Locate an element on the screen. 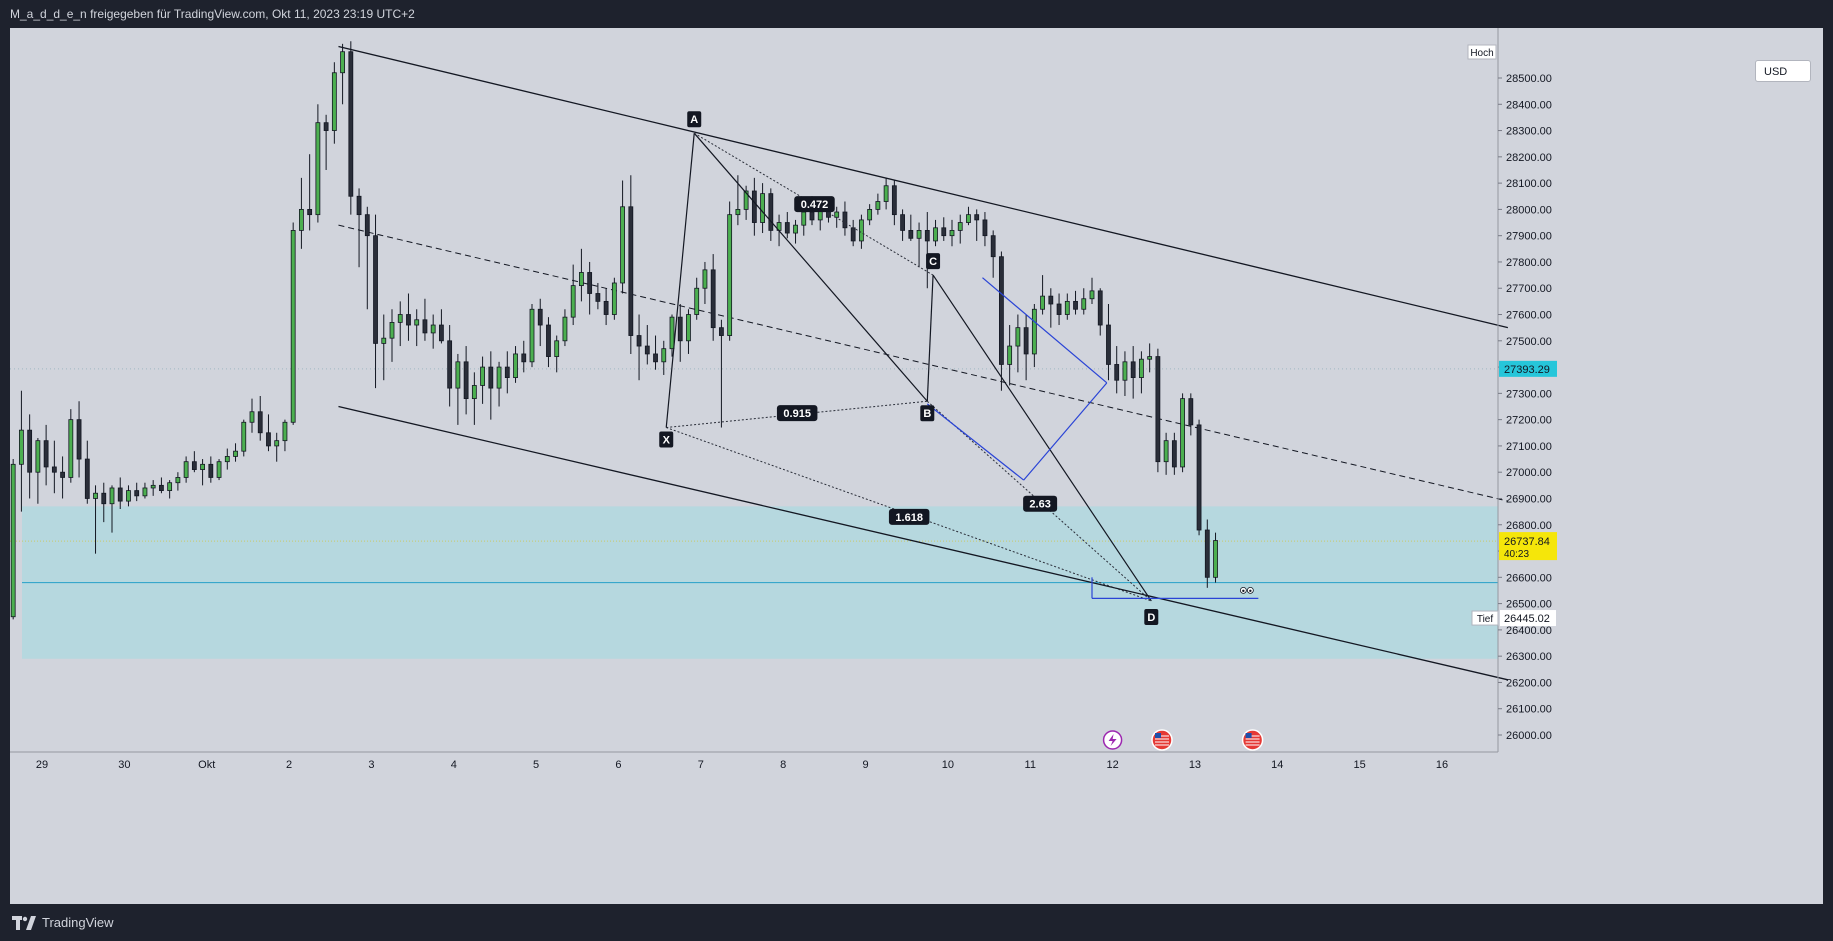 This screenshot has width=1833, height=941. price-axis-label: 27300.00 is located at coordinates (1529, 394).